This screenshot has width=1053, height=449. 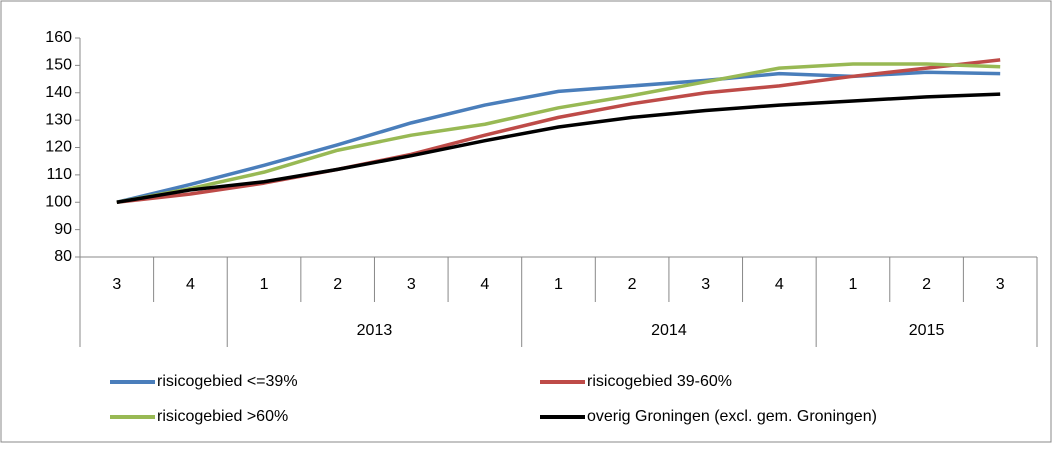 What do you see at coordinates (58, 92) in the screenshot?
I see `y-tick-label: 140` at bounding box center [58, 92].